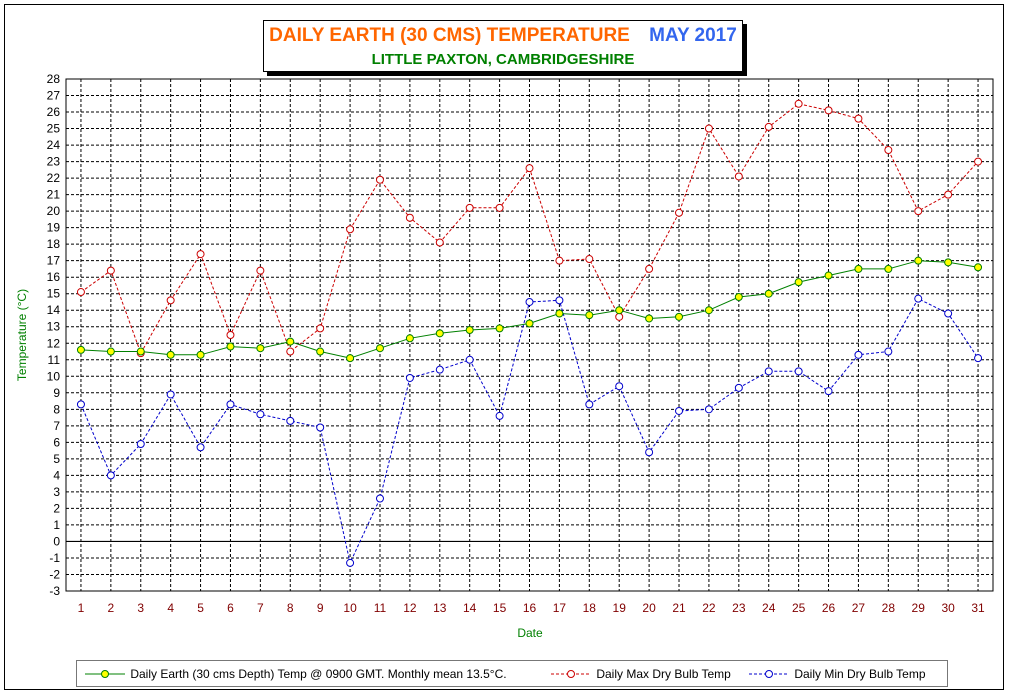 The height and width of the screenshot is (694, 1010). Describe the element at coordinates (54, 294) in the screenshot. I see `y-tick-label: 15` at that location.